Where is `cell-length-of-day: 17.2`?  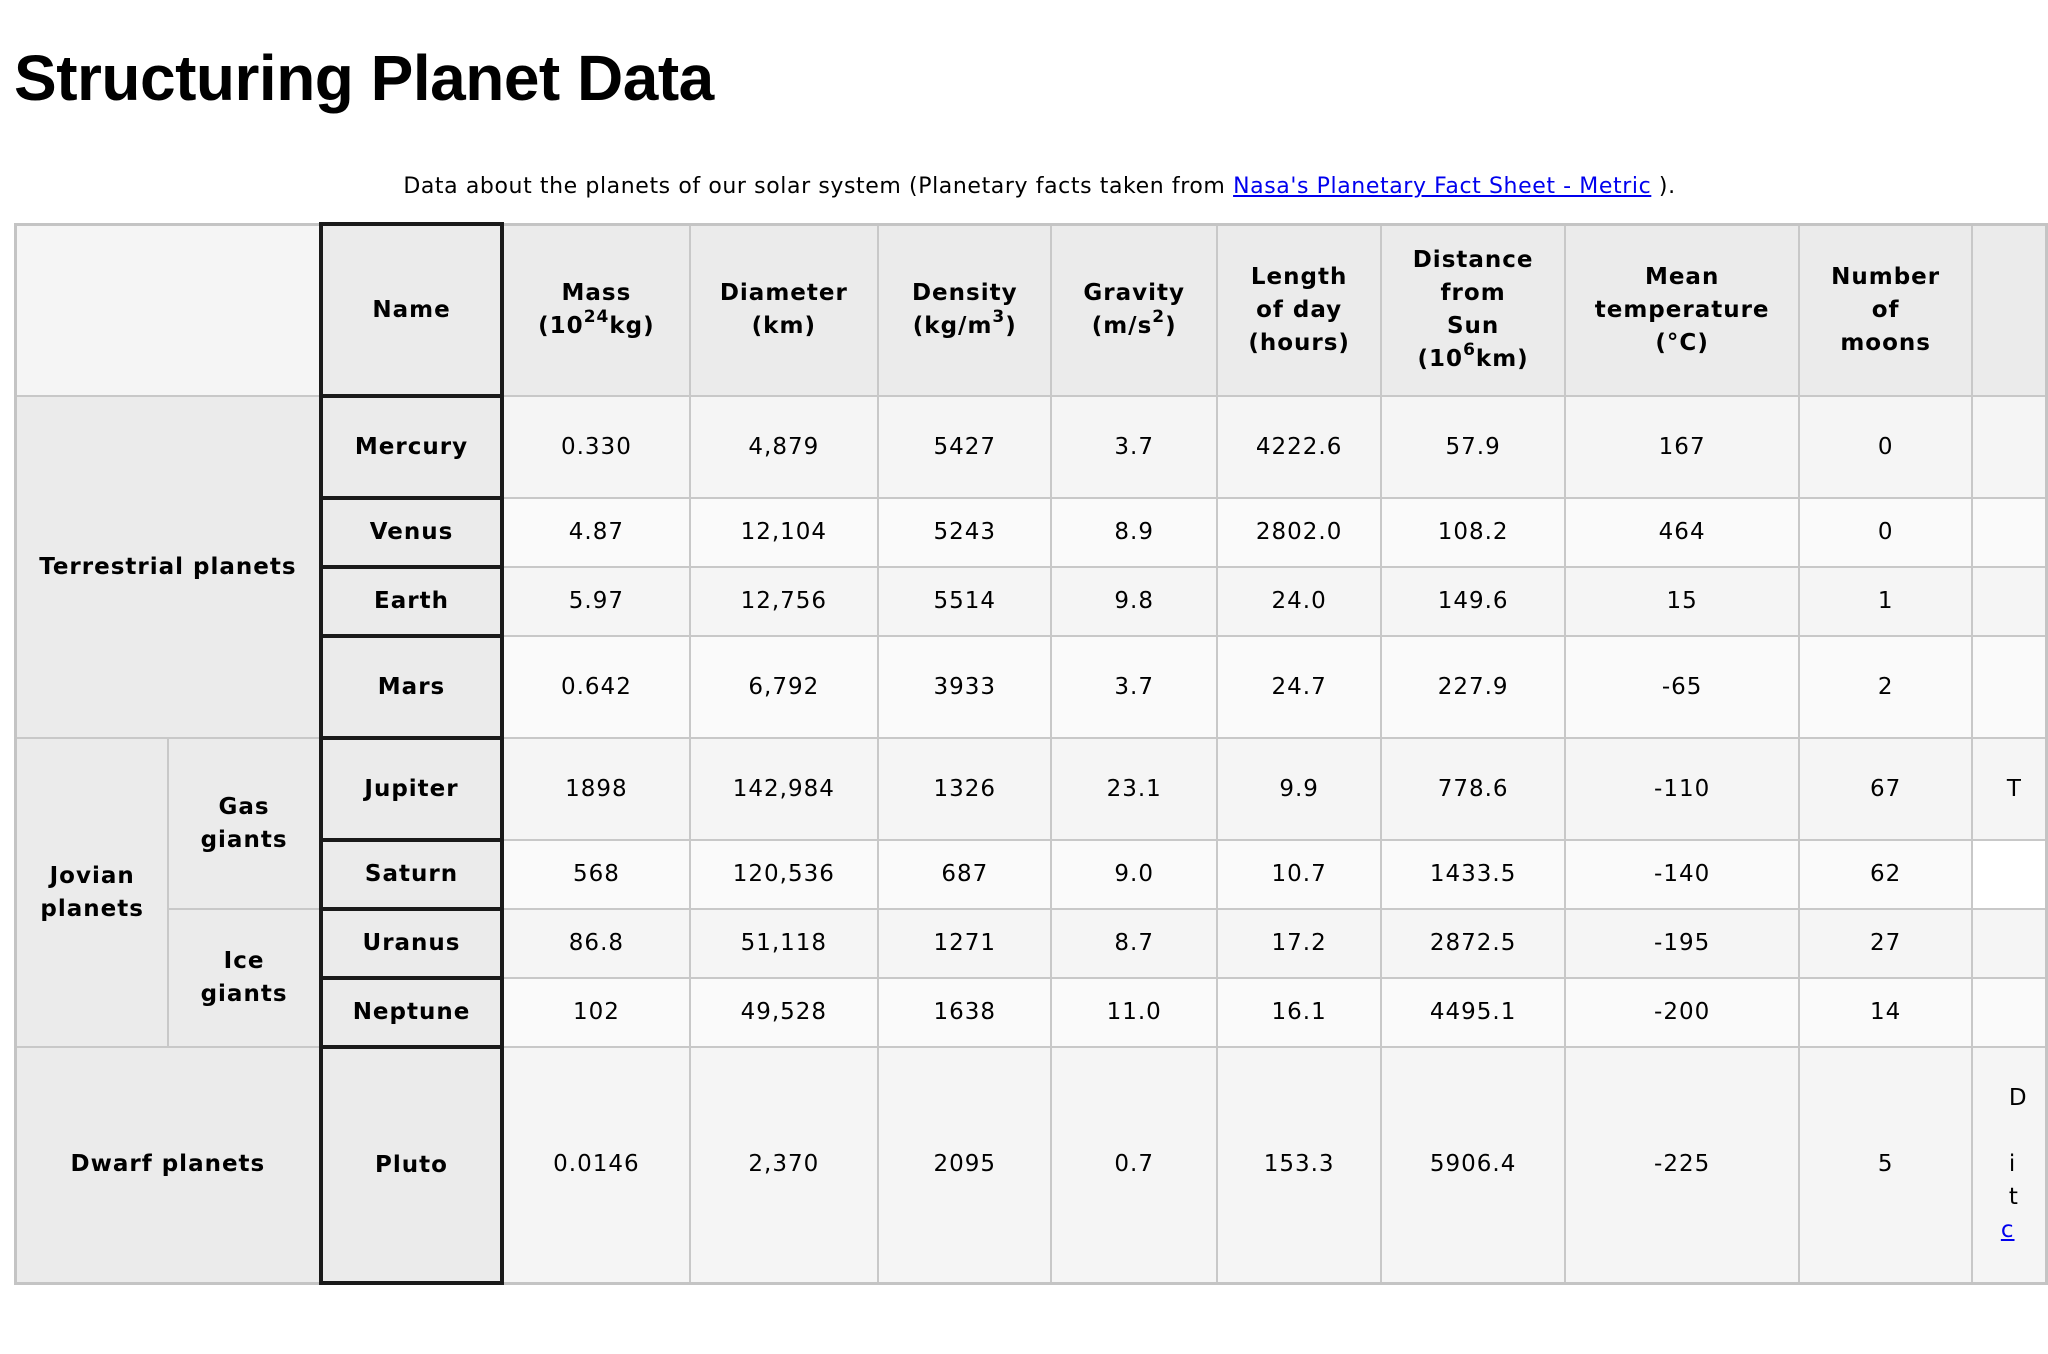 cell-length-of-day: 17.2 is located at coordinates (1299, 943).